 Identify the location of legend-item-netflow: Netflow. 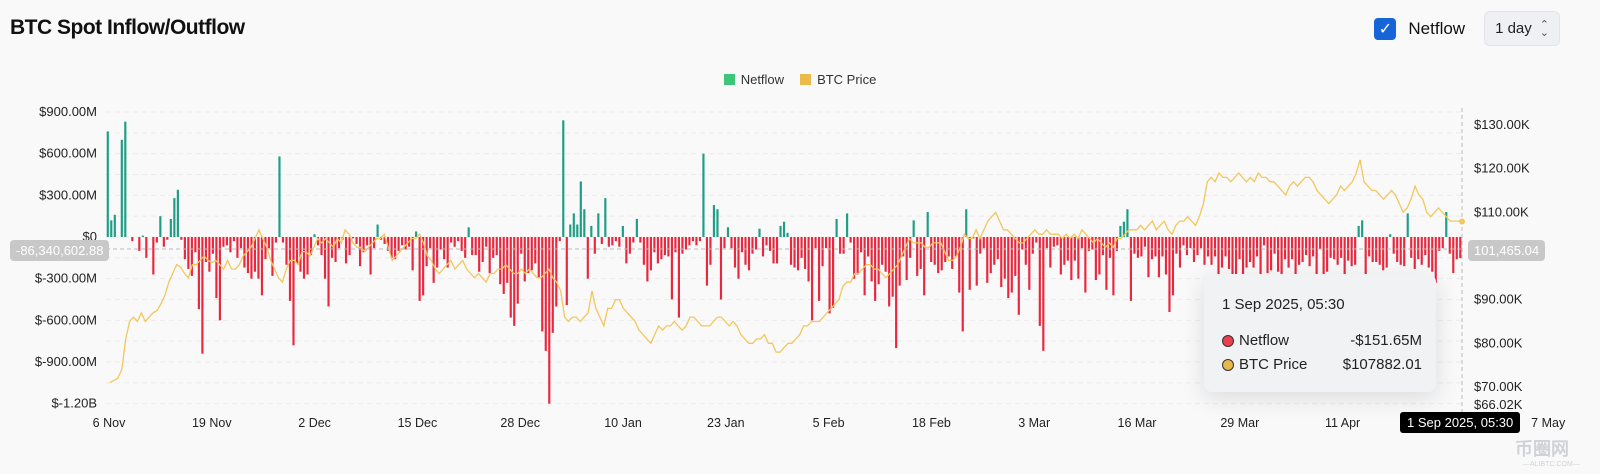
(753, 79).